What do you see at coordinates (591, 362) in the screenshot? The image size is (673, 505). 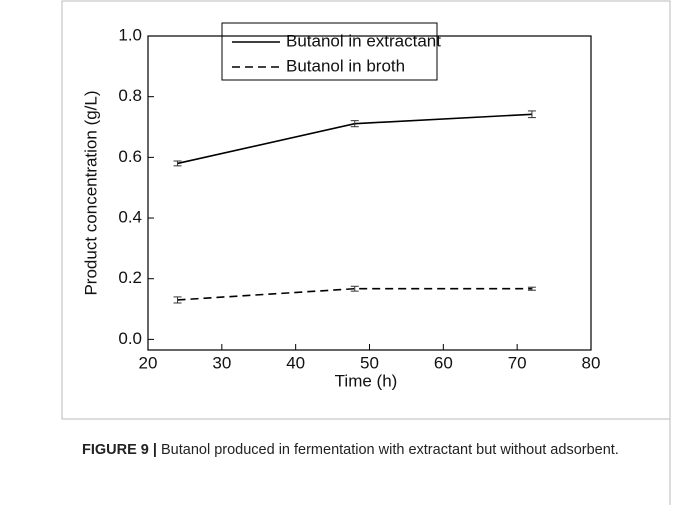 I see `x-tick-label: 80` at bounding box center [591, 362].